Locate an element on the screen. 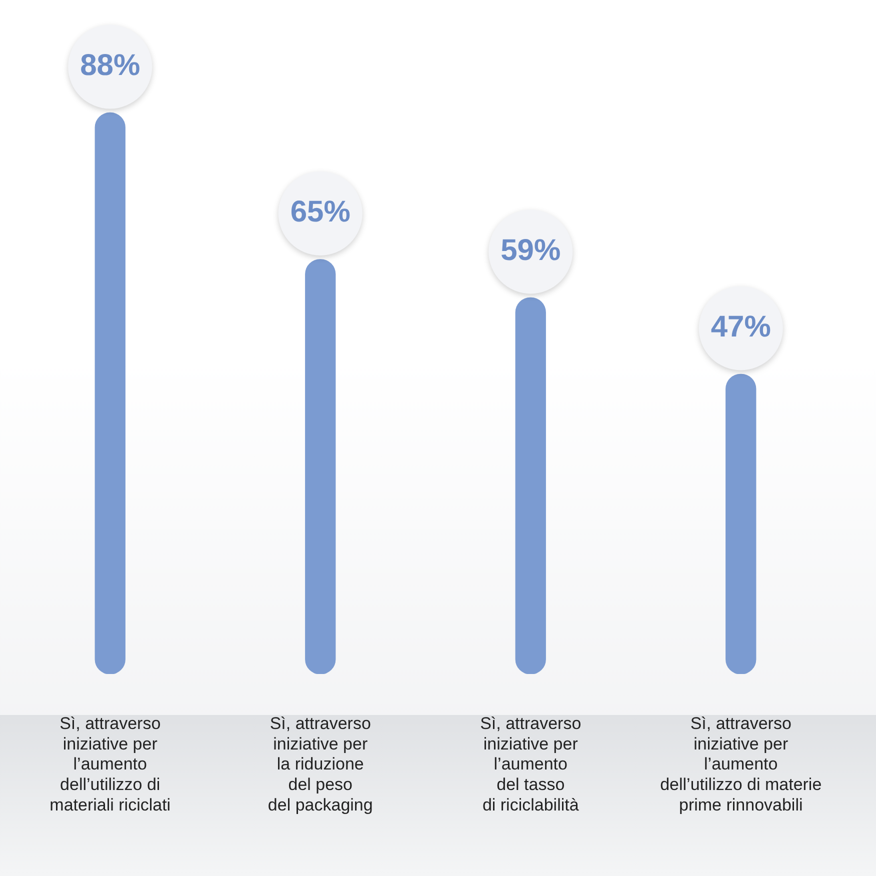  data-label: 59% is located at coordinates (530, 250).